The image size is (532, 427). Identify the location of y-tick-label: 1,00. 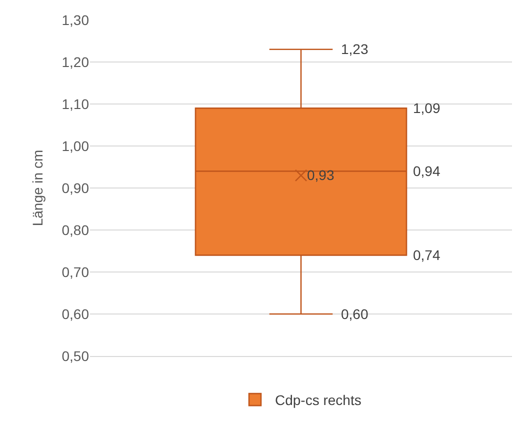
(76, 146).